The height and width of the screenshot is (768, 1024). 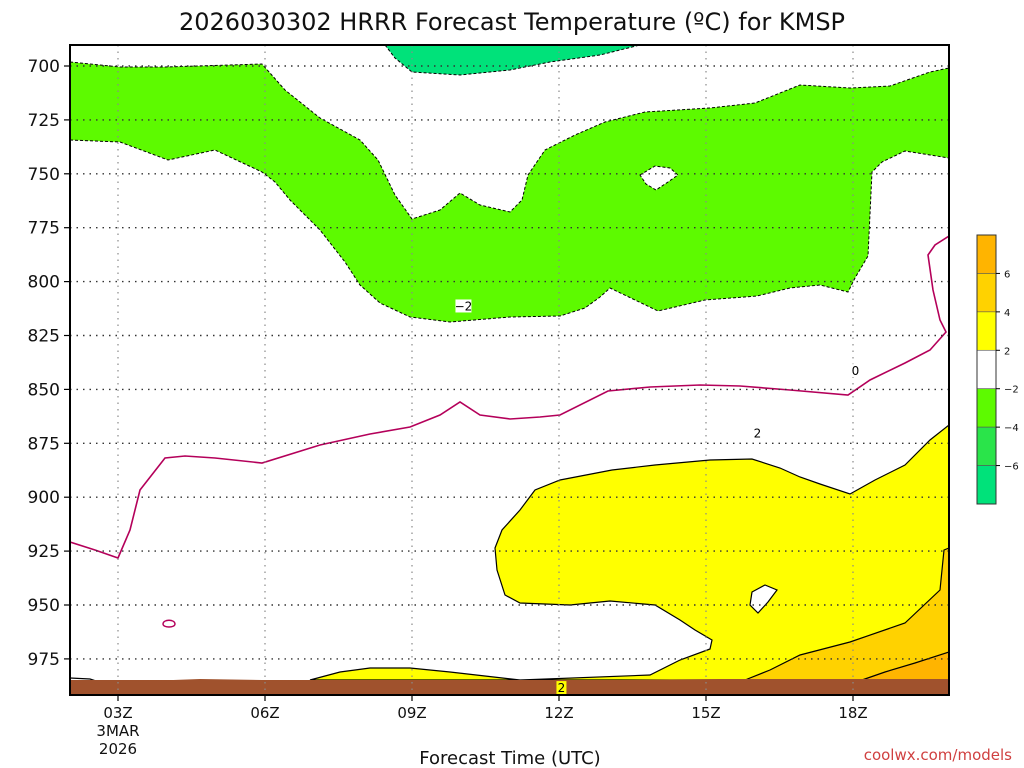 What do you see at coordinates (118, 749) in the screenshot?
I see `x-date-line-2: 2026` at bounding box center [118, 749].